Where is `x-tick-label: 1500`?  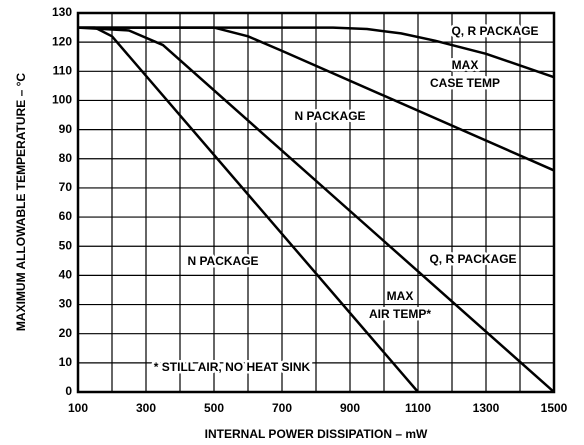 x-tick-label: 1500 is located at coordinates (554, 408).